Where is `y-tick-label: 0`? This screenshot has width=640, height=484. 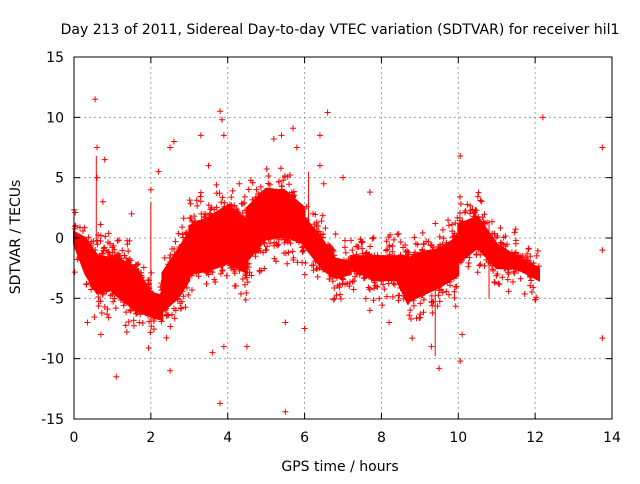
y-tick-label: 0 is located at coordinates (59, 239).